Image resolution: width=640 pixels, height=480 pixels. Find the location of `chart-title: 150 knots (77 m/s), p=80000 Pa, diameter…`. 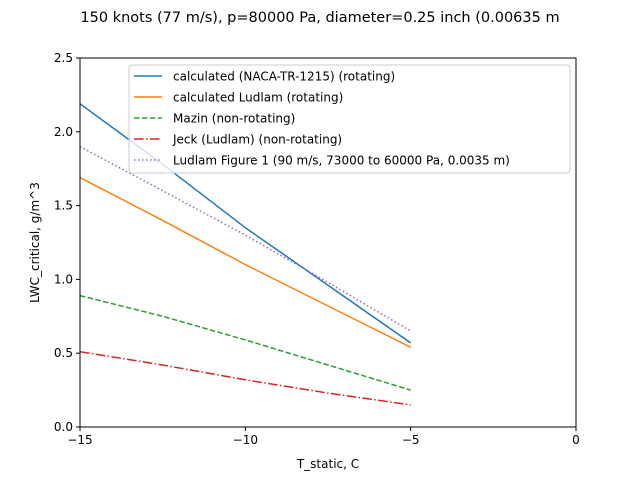

chart-title: 150 knots (77 m/s), p=80000 Pa, diameter… is located at coordinates (319, 18).